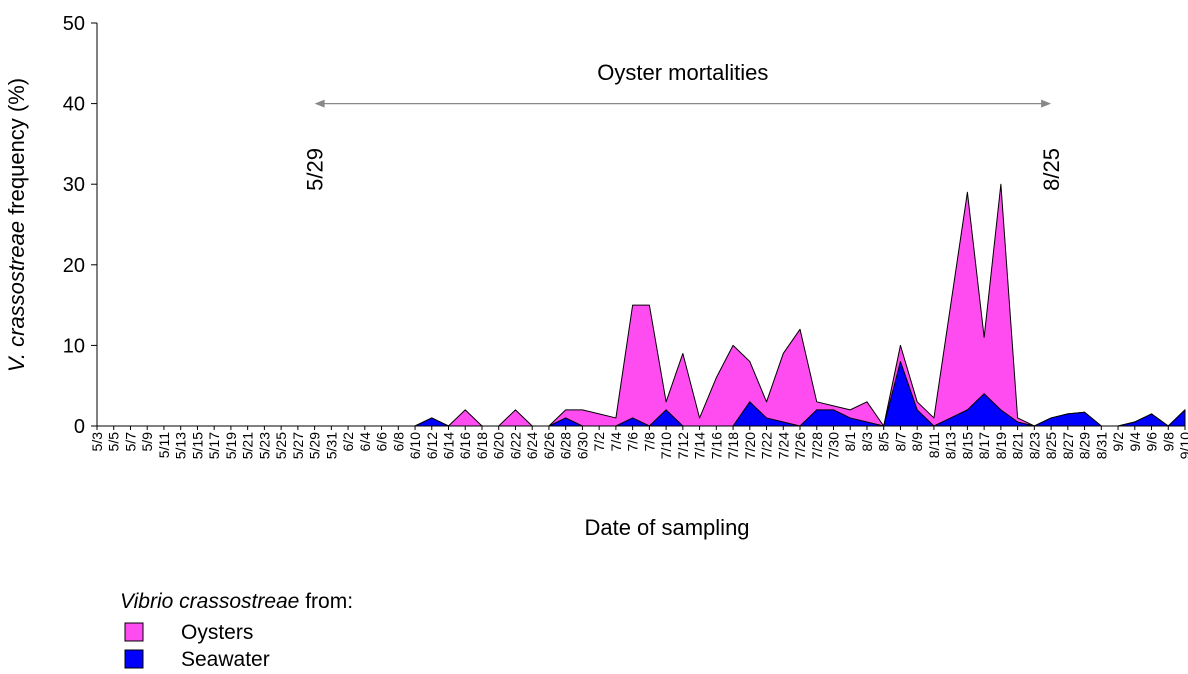 Image resolution: width=1188 pixels, height=674 pixels. Describe the element at coordinates (1034, 445) in the screenshot. I see `x-tick-label: 8/23` at that location.